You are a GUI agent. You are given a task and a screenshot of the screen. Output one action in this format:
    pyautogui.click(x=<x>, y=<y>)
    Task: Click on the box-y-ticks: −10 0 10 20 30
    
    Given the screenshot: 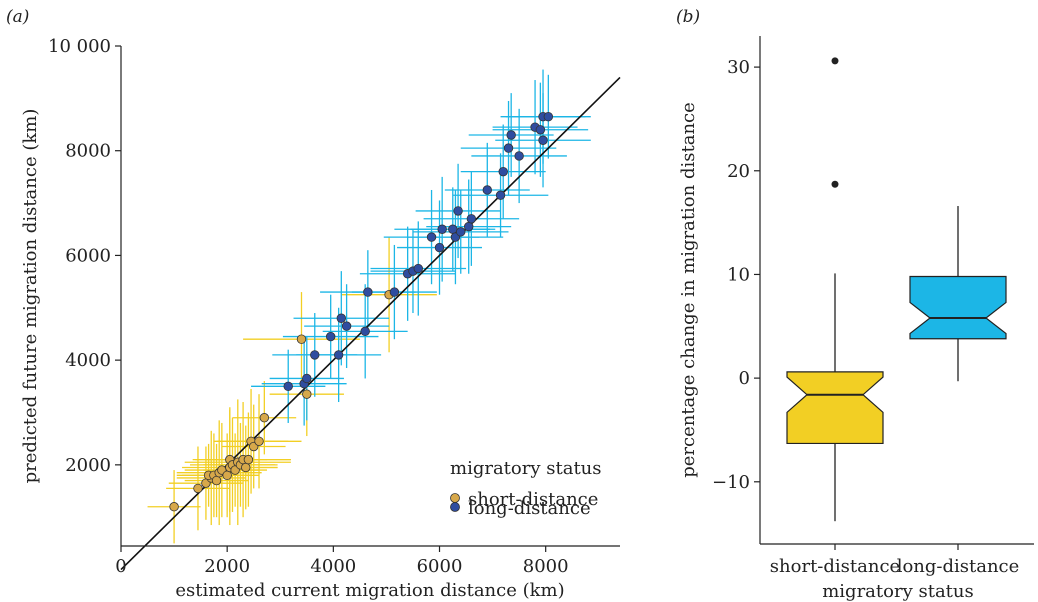 What is the action you would take?
    pyautogui.click(x=736, y=275)
    